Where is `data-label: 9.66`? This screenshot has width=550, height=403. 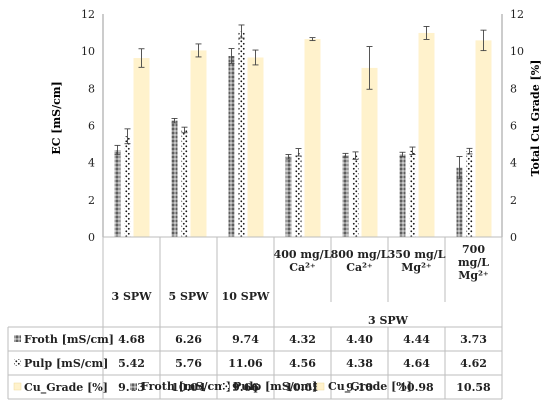
data-label: 9.66 is located at coordinates (245, 387).